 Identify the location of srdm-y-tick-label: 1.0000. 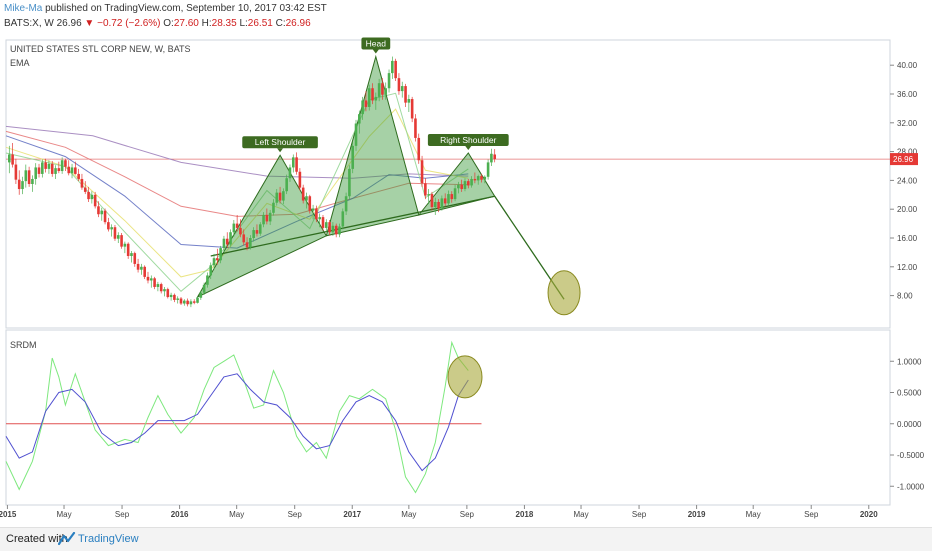
(909, 361).